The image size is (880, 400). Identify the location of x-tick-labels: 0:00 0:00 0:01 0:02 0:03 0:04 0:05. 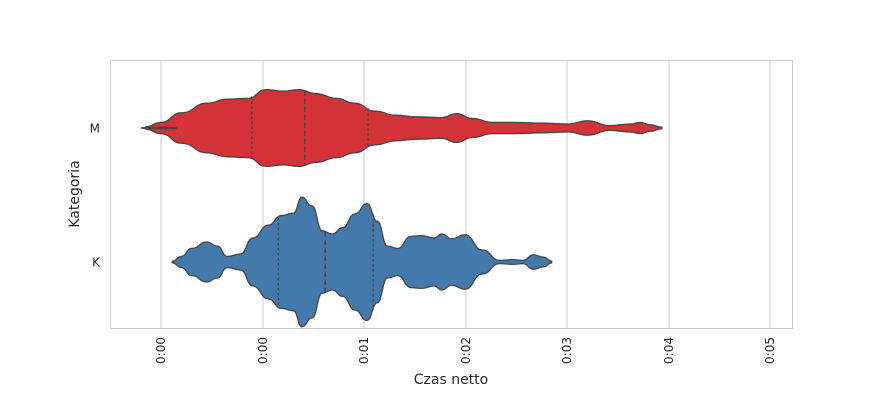
(465, 350).